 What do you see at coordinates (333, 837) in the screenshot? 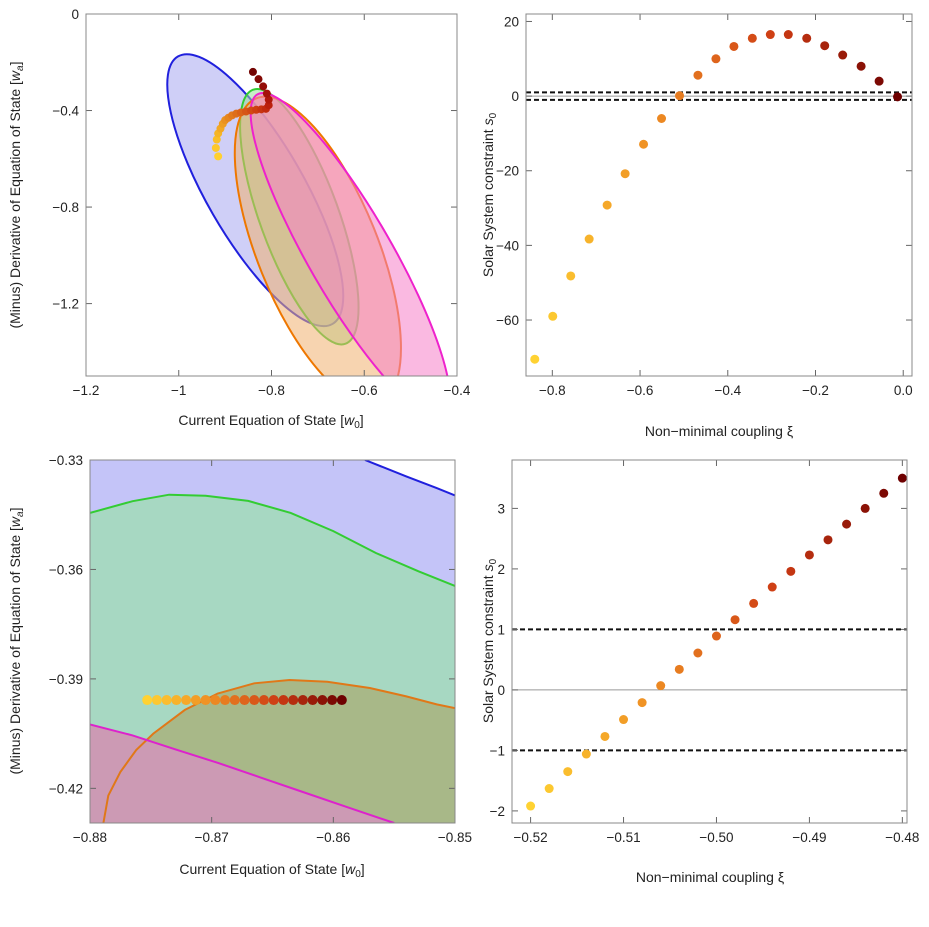
I see `x-tick-label: −0.86` at bounding box center [333, 837].